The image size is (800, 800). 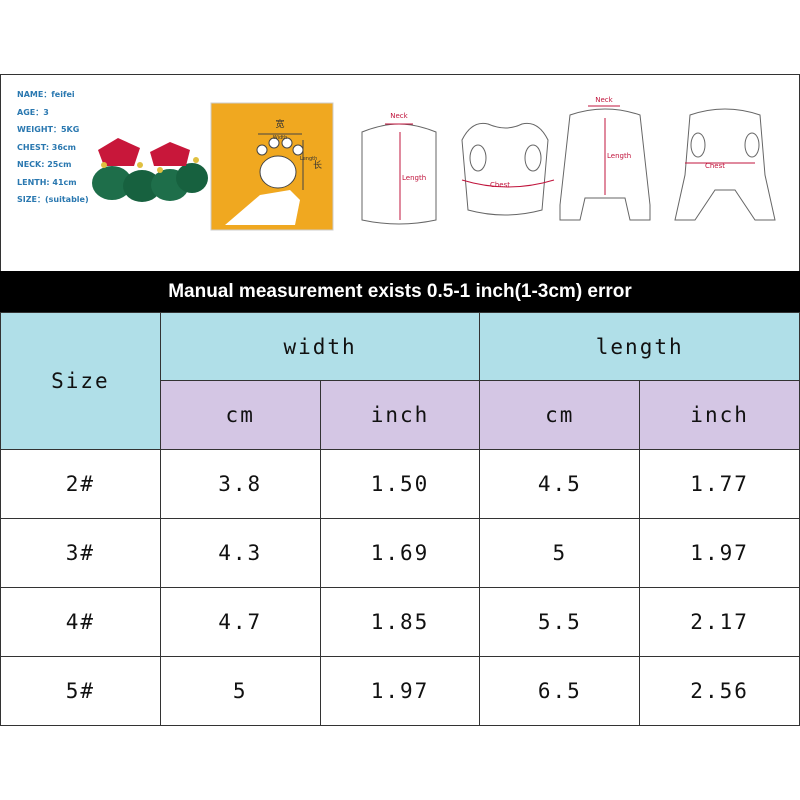 What do you see at coordinates (44, 164) in the screenshot?
I see `info-line: NECK: 25cm` at bounding box center [44, 164].